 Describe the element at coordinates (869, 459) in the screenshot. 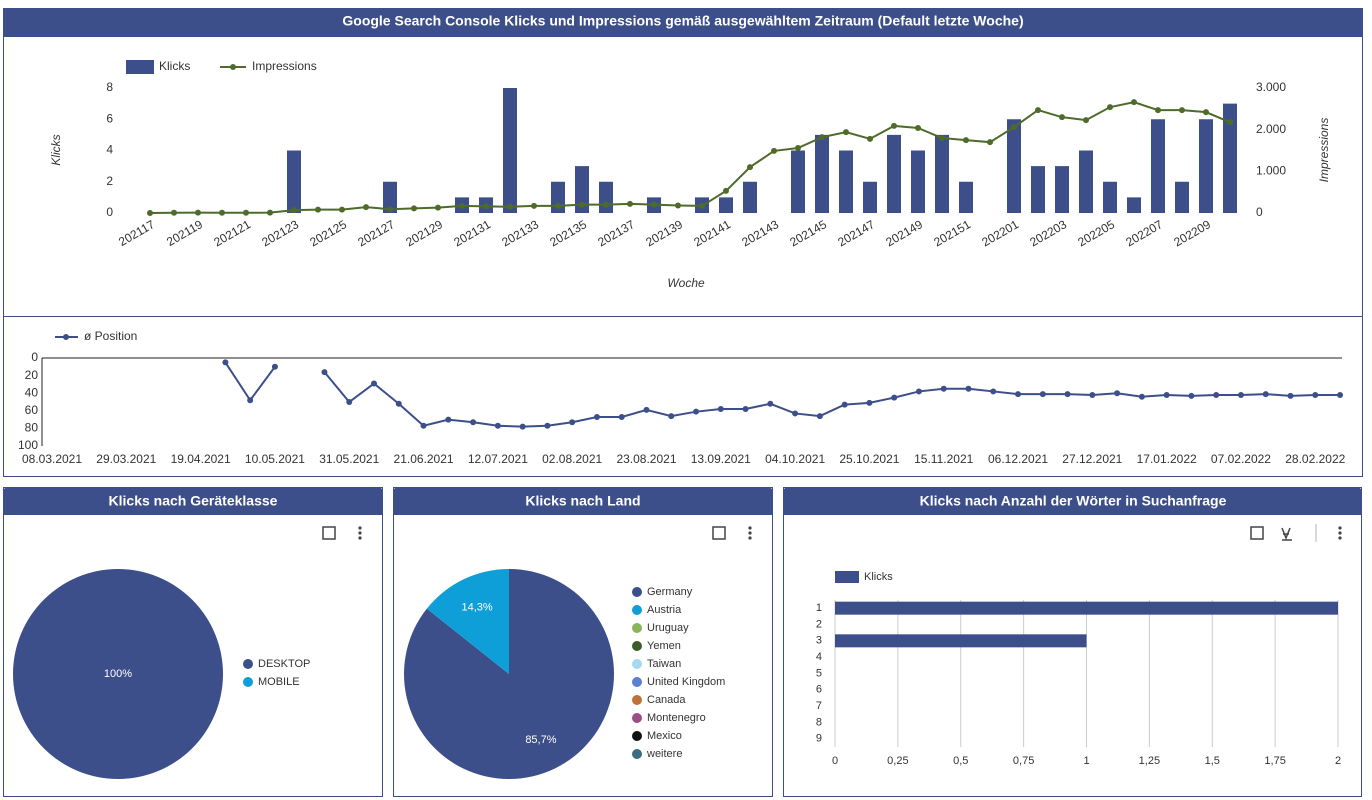

I see `x-tick-label: 25.10.2021` at that location.